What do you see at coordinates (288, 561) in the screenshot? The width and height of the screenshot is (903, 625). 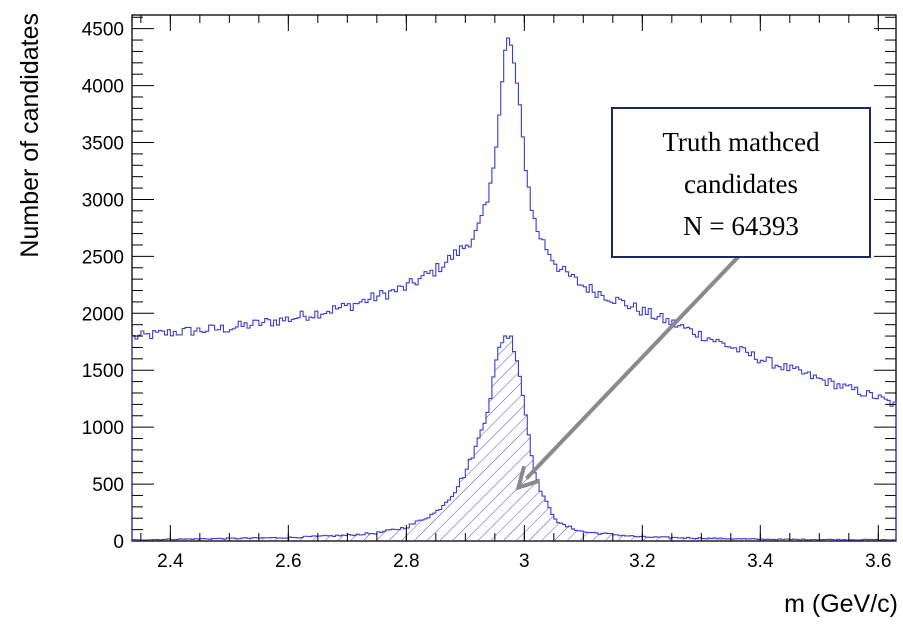 I see `x-tick-label: 2.6` at bounding box center [288, 561].